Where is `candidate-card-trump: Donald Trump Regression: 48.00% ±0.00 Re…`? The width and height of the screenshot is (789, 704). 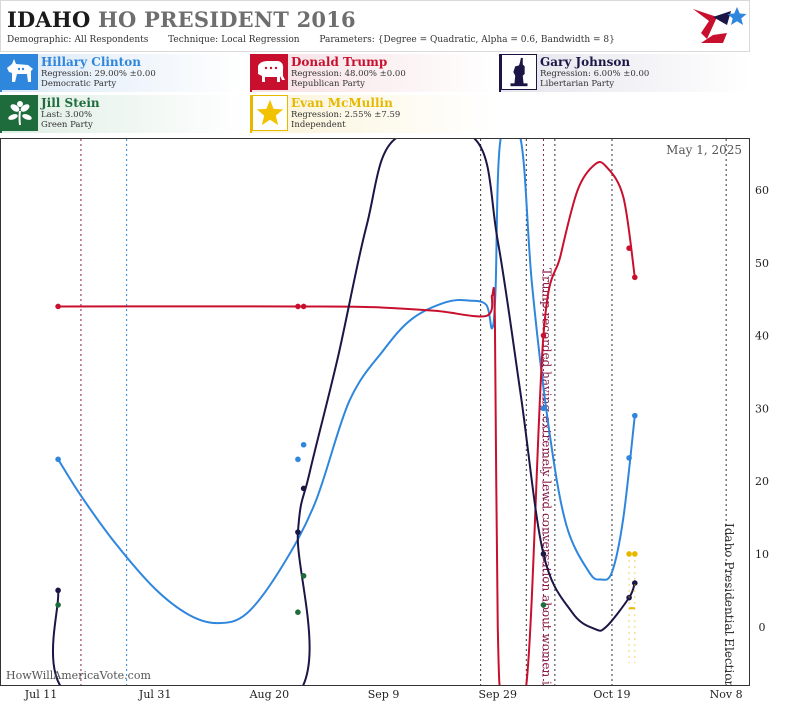
candidate-card-trump: Donald Trump Regression: 48.00% ±0.00 Re… is located at coordinates (372, 73).